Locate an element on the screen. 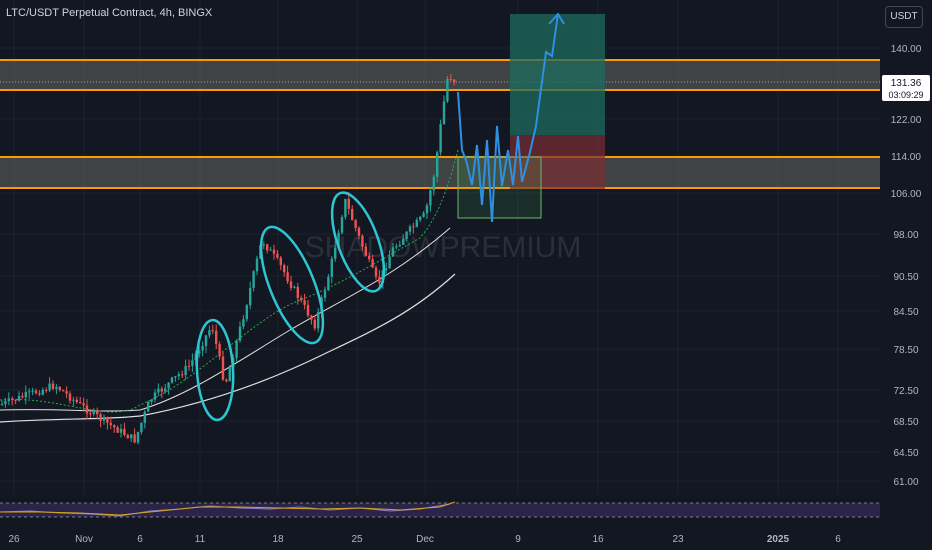 This screenshot has height=550, width=932. stop-box is located at coordinates (557, 162).